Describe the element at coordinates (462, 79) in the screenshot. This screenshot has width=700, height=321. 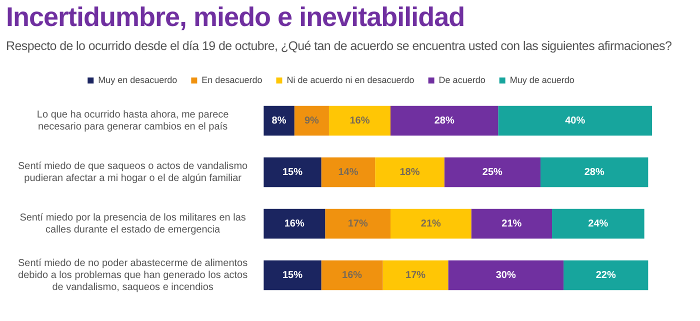
I see `legend-label: De acuerdo` at that location.